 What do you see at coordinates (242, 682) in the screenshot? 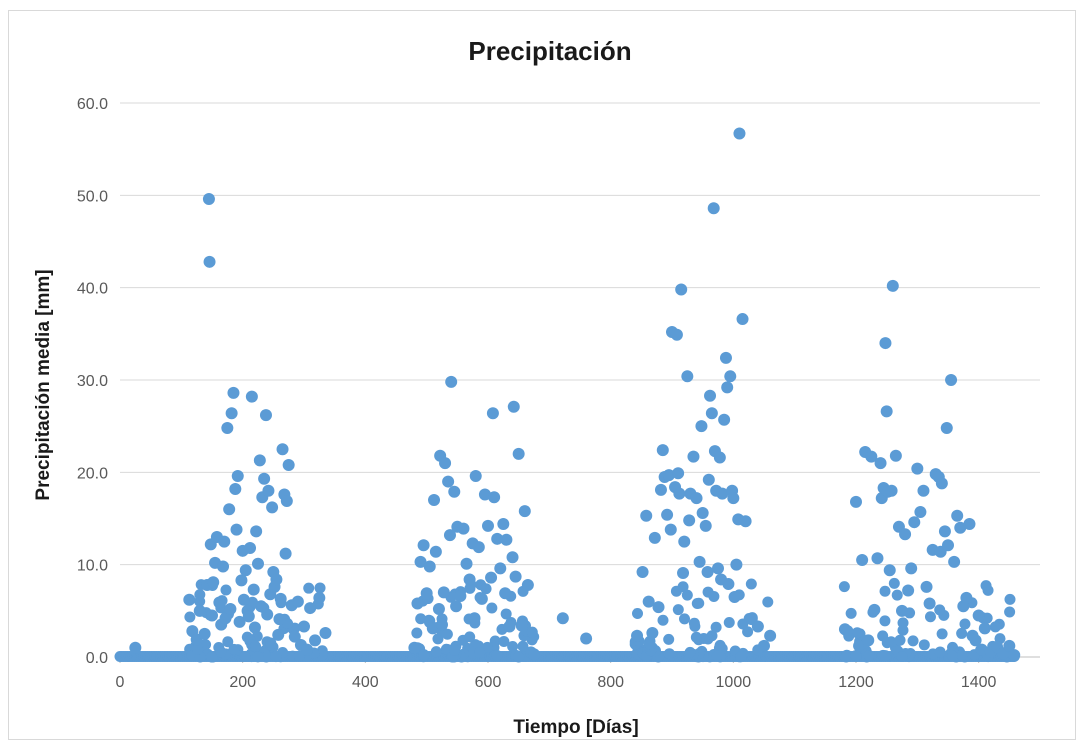
I see `x-tick-label: 200` at bounding box center [242, 682].